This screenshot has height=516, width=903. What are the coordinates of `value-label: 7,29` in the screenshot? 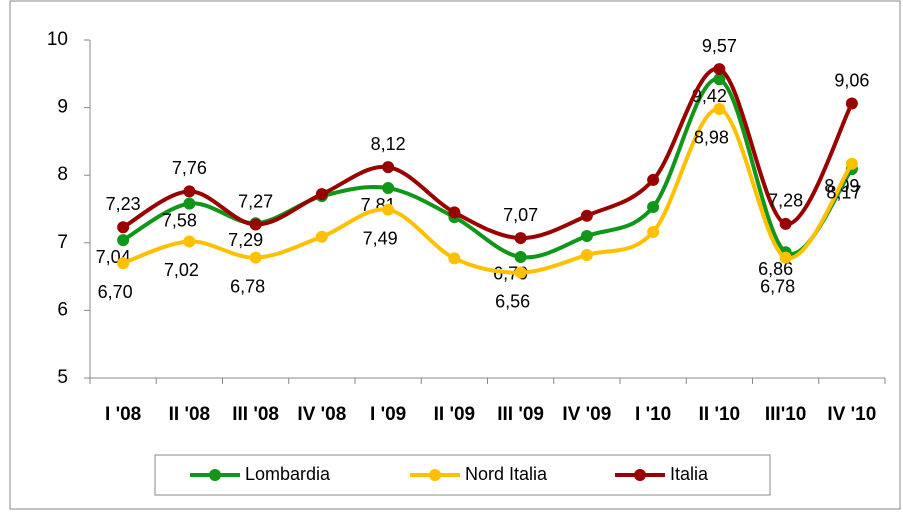 It's located at (245, 240).